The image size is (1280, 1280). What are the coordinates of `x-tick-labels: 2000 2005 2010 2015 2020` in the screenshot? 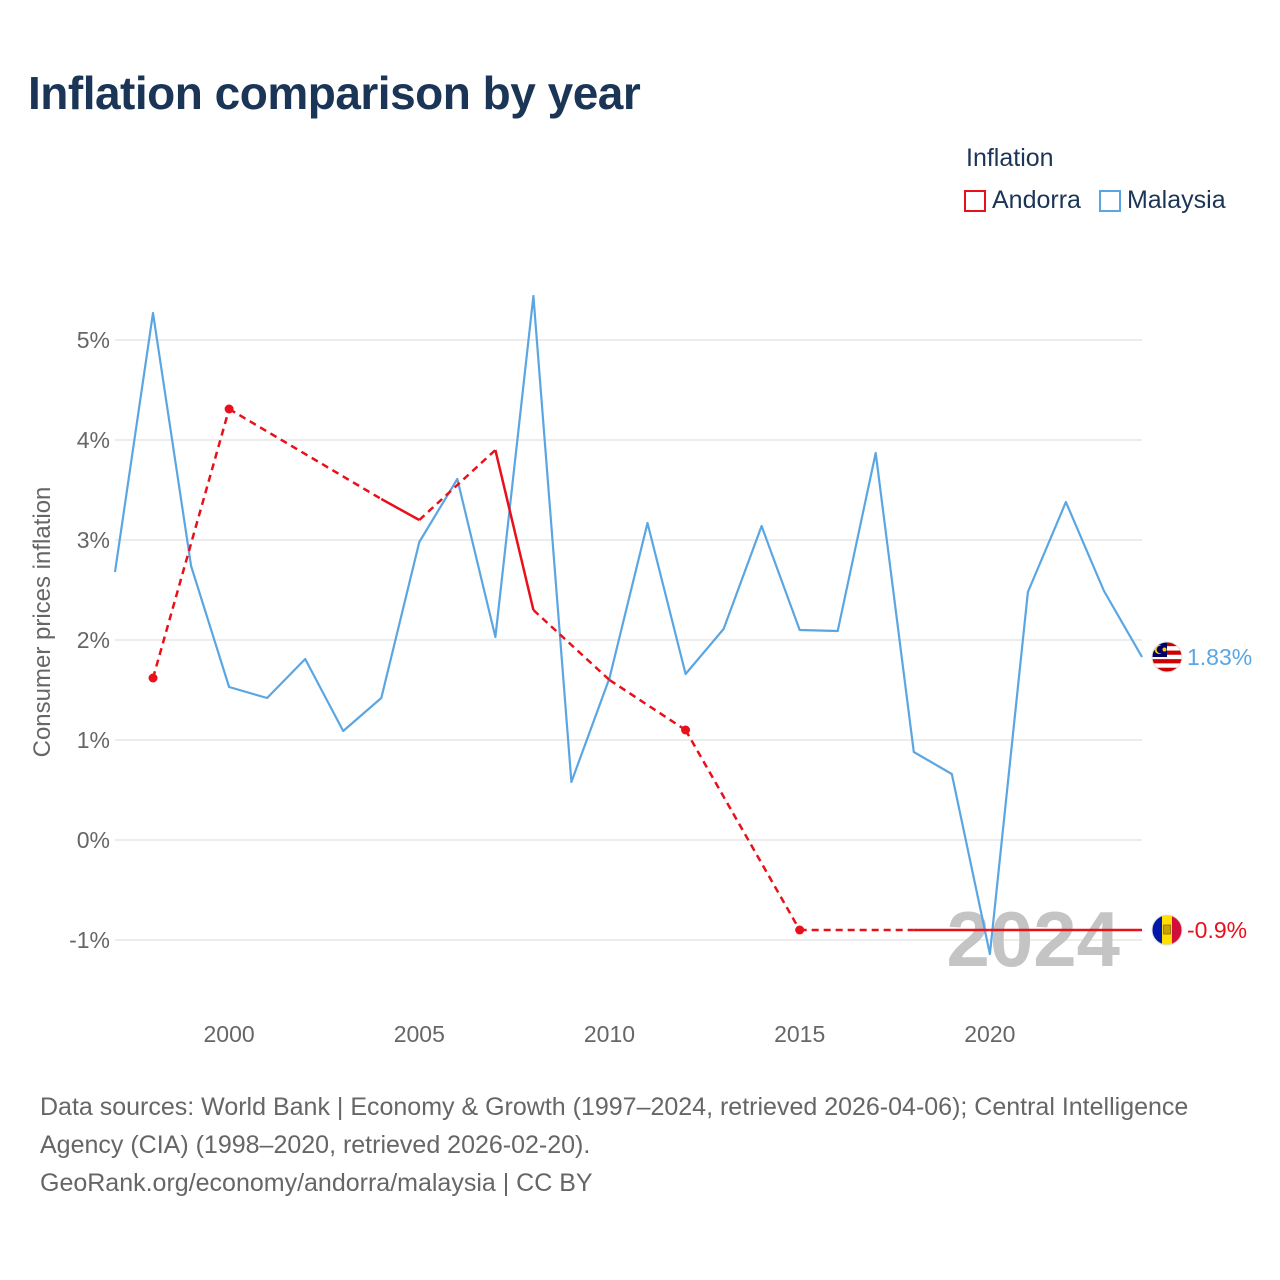 It's located at (610, 1034).